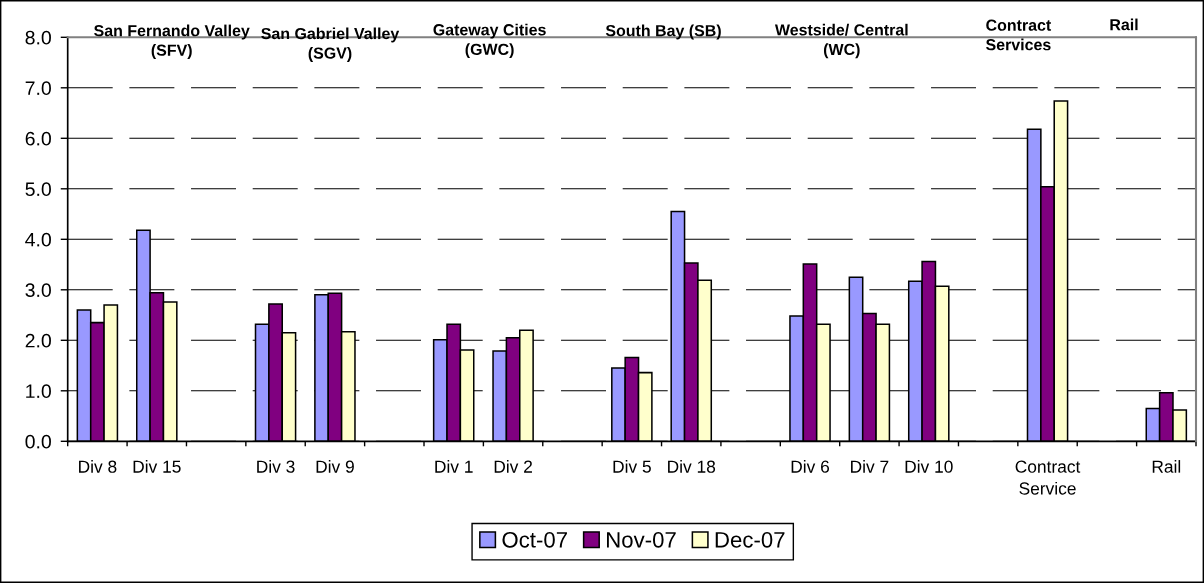 Image resolution: width=1204 pixels, height=583 pixels. I want to click on annotation: South Bay (SB), so click(663, 32).